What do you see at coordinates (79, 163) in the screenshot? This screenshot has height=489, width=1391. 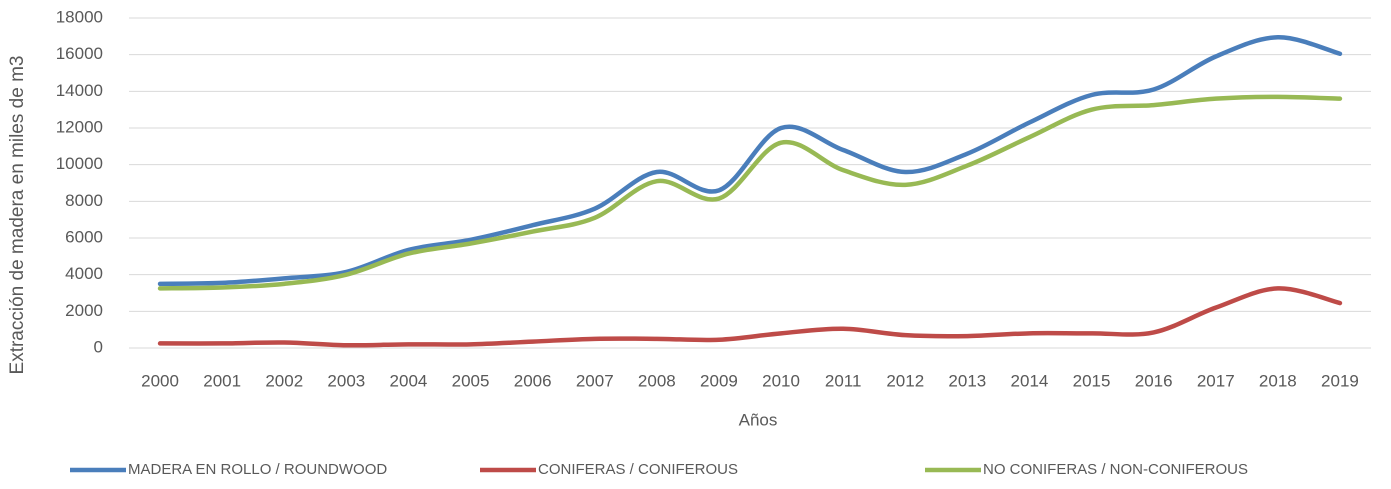 I see `y-tick-label: 10000` at bounding box center [79, 163].